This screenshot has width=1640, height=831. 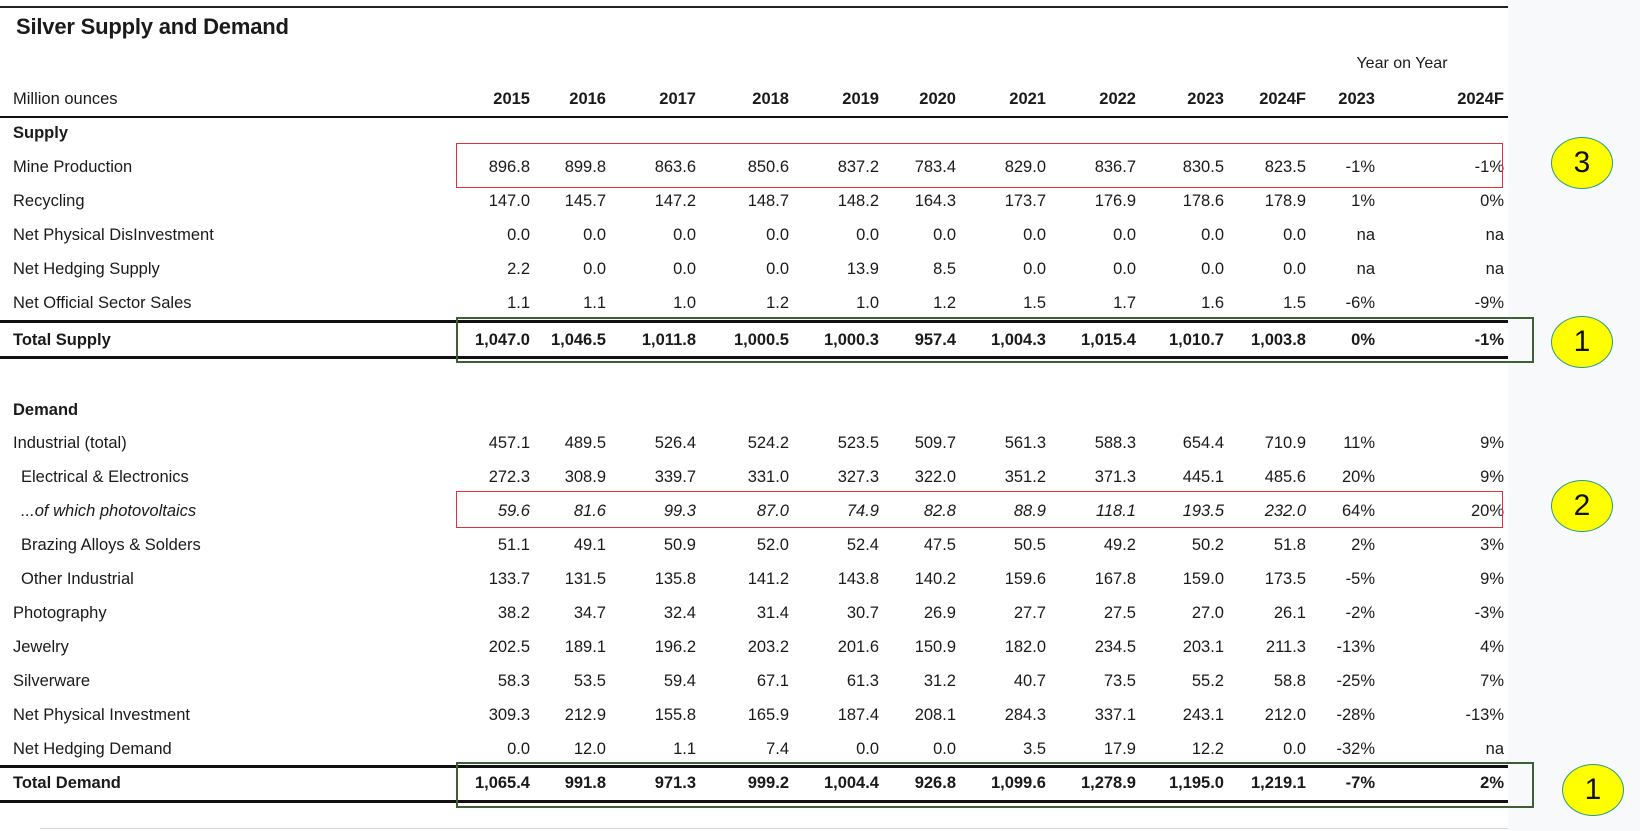 I want to click on total-supply-value: 1,003.8, so click(x=1278, y=340).